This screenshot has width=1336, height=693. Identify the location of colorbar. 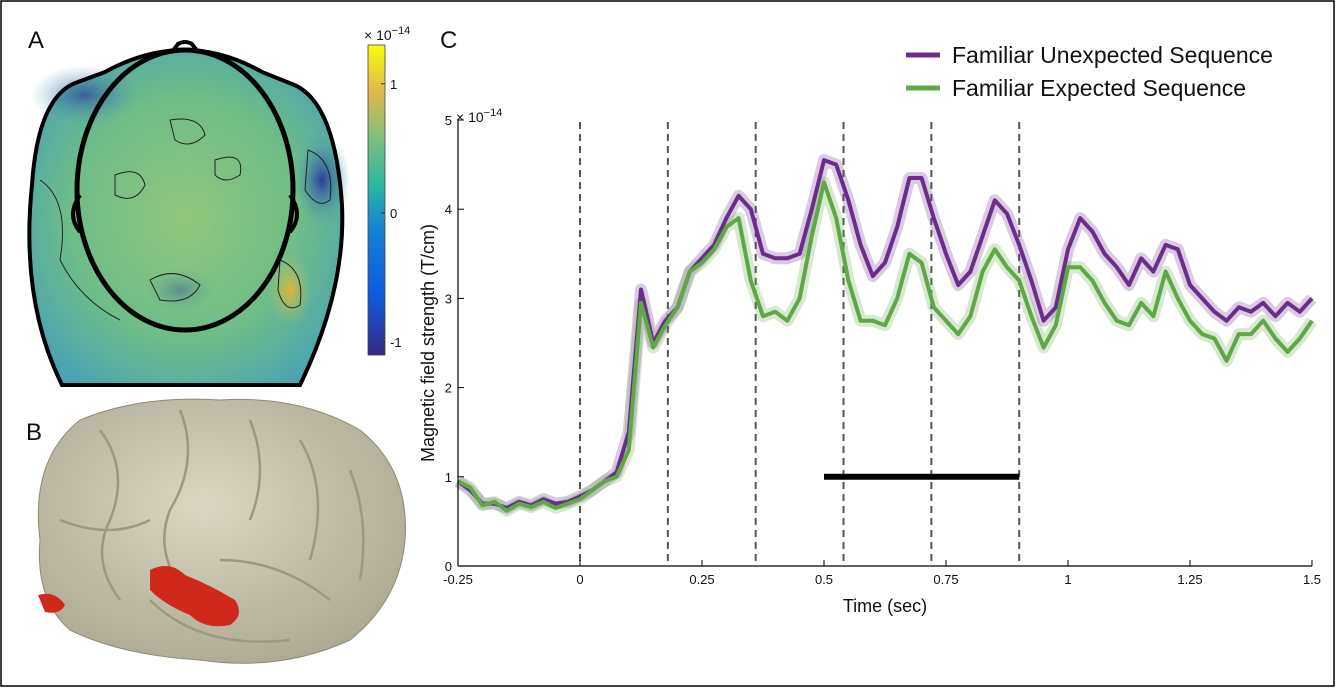
(376, 200).